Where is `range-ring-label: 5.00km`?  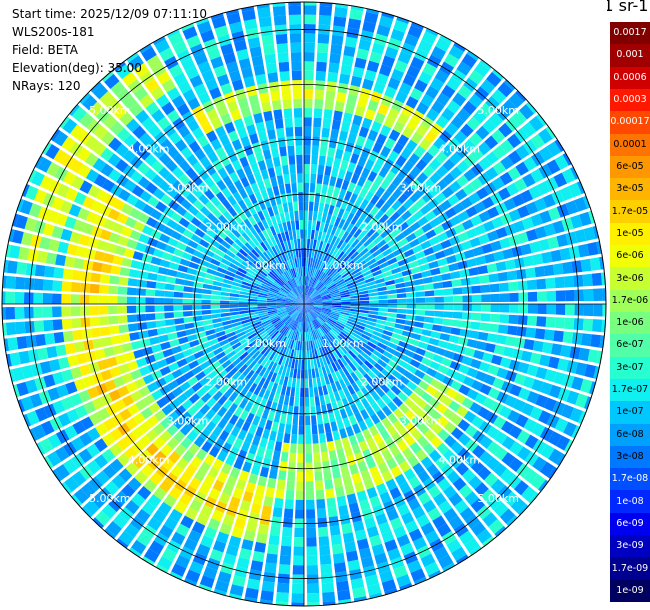
range-ring-label: 5.00km is located at coordinates (498, 498).